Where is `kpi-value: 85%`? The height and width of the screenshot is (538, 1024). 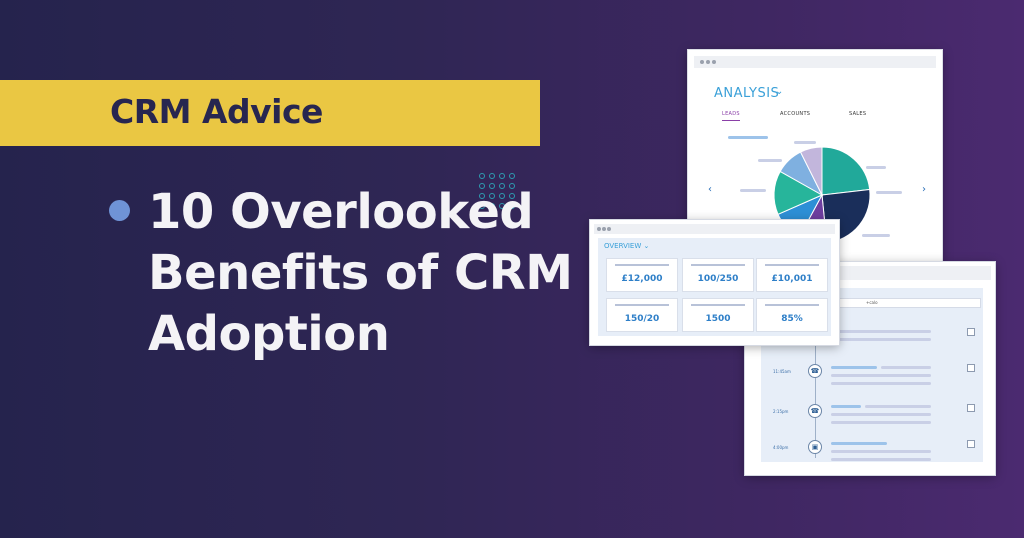
kpi-value: 85% is located at coordinates (792, 319).